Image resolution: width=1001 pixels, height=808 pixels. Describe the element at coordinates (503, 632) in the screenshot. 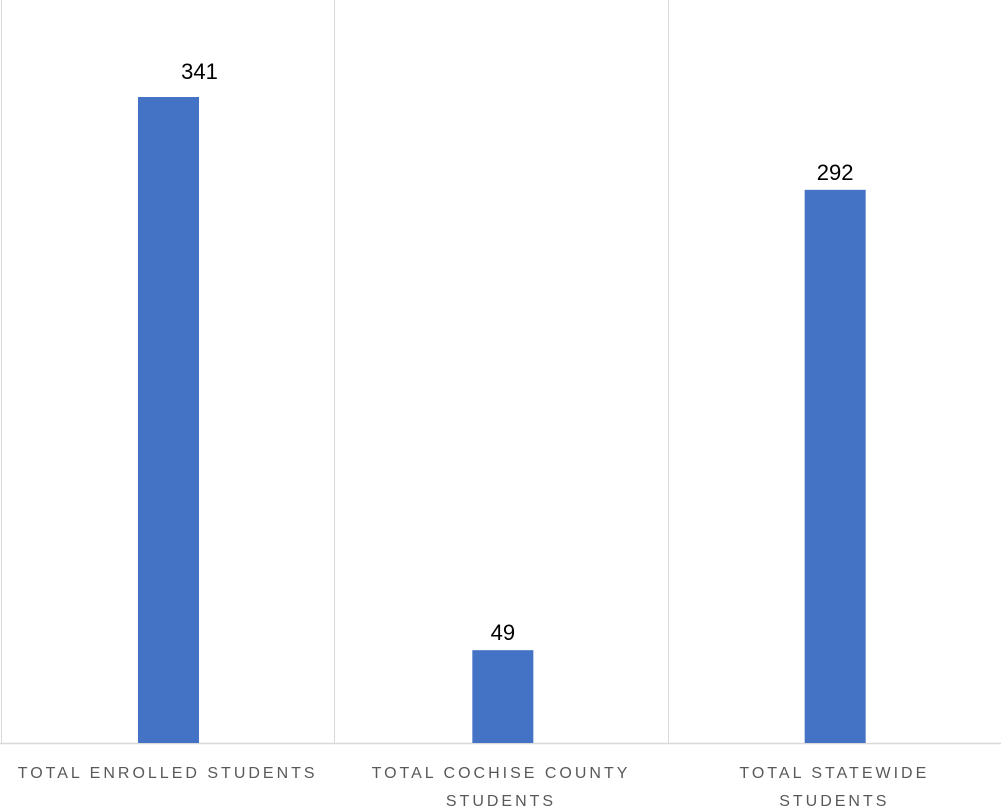

I see `data-label: 49` at that location.